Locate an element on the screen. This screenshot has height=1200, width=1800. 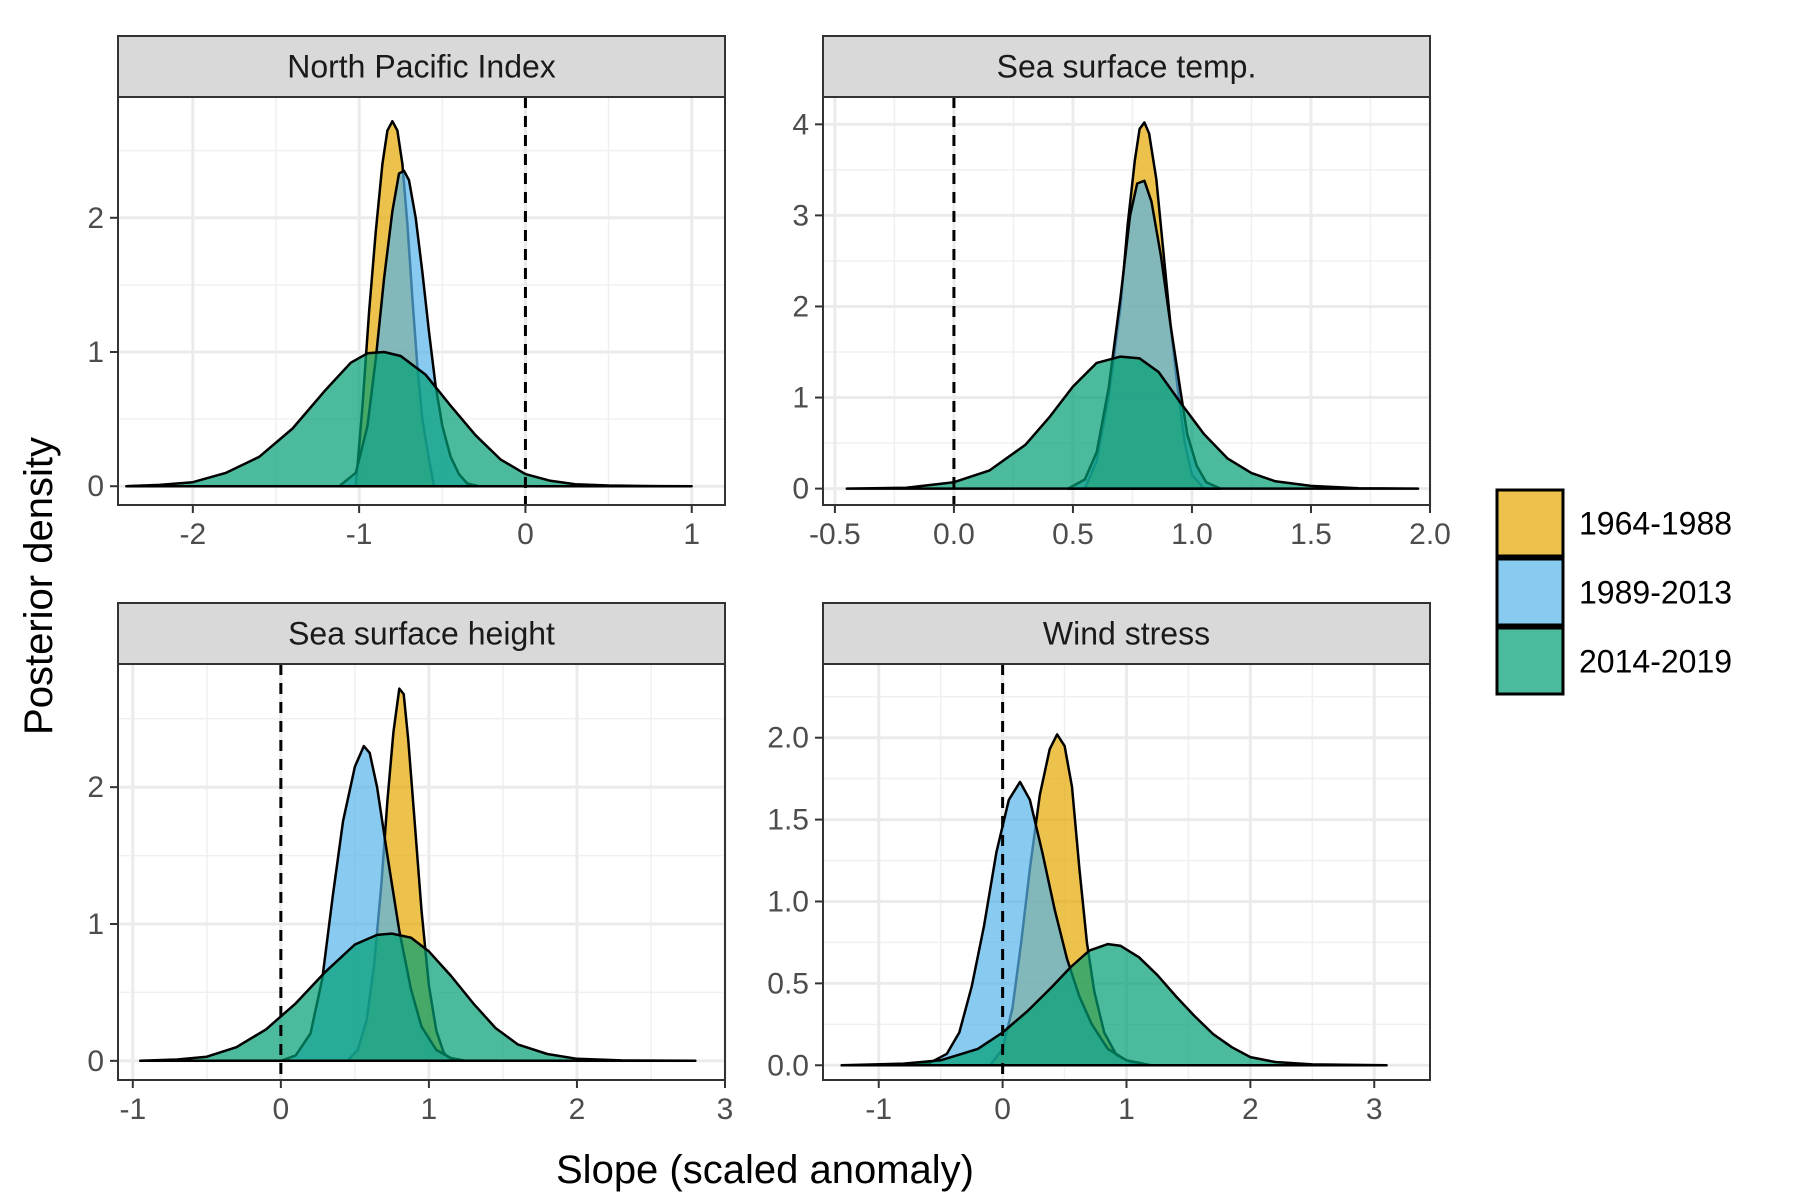
y-axis-title: Posterior density is located at coordinates (39, 586).